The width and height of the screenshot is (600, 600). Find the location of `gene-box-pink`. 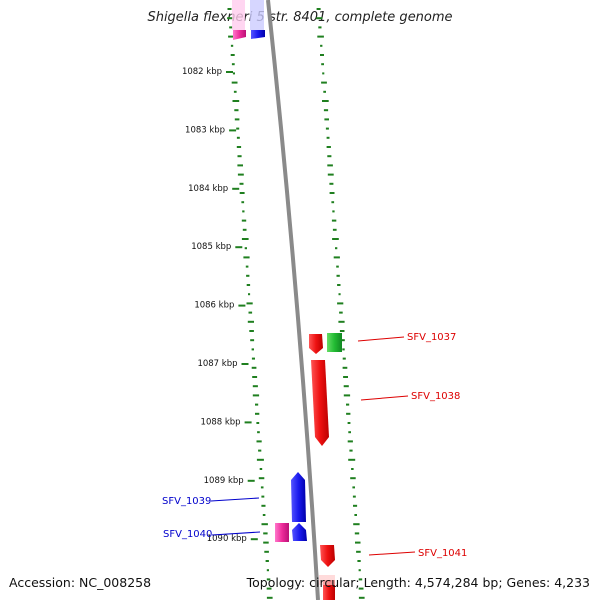

gene-box-pink is located at coordinates (282, 532).